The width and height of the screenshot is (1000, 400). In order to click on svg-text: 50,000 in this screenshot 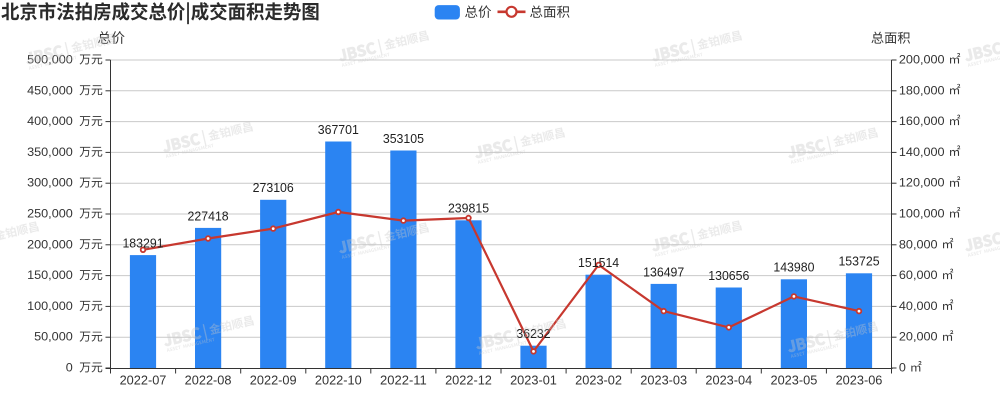, I will do `click(53, 337)`.